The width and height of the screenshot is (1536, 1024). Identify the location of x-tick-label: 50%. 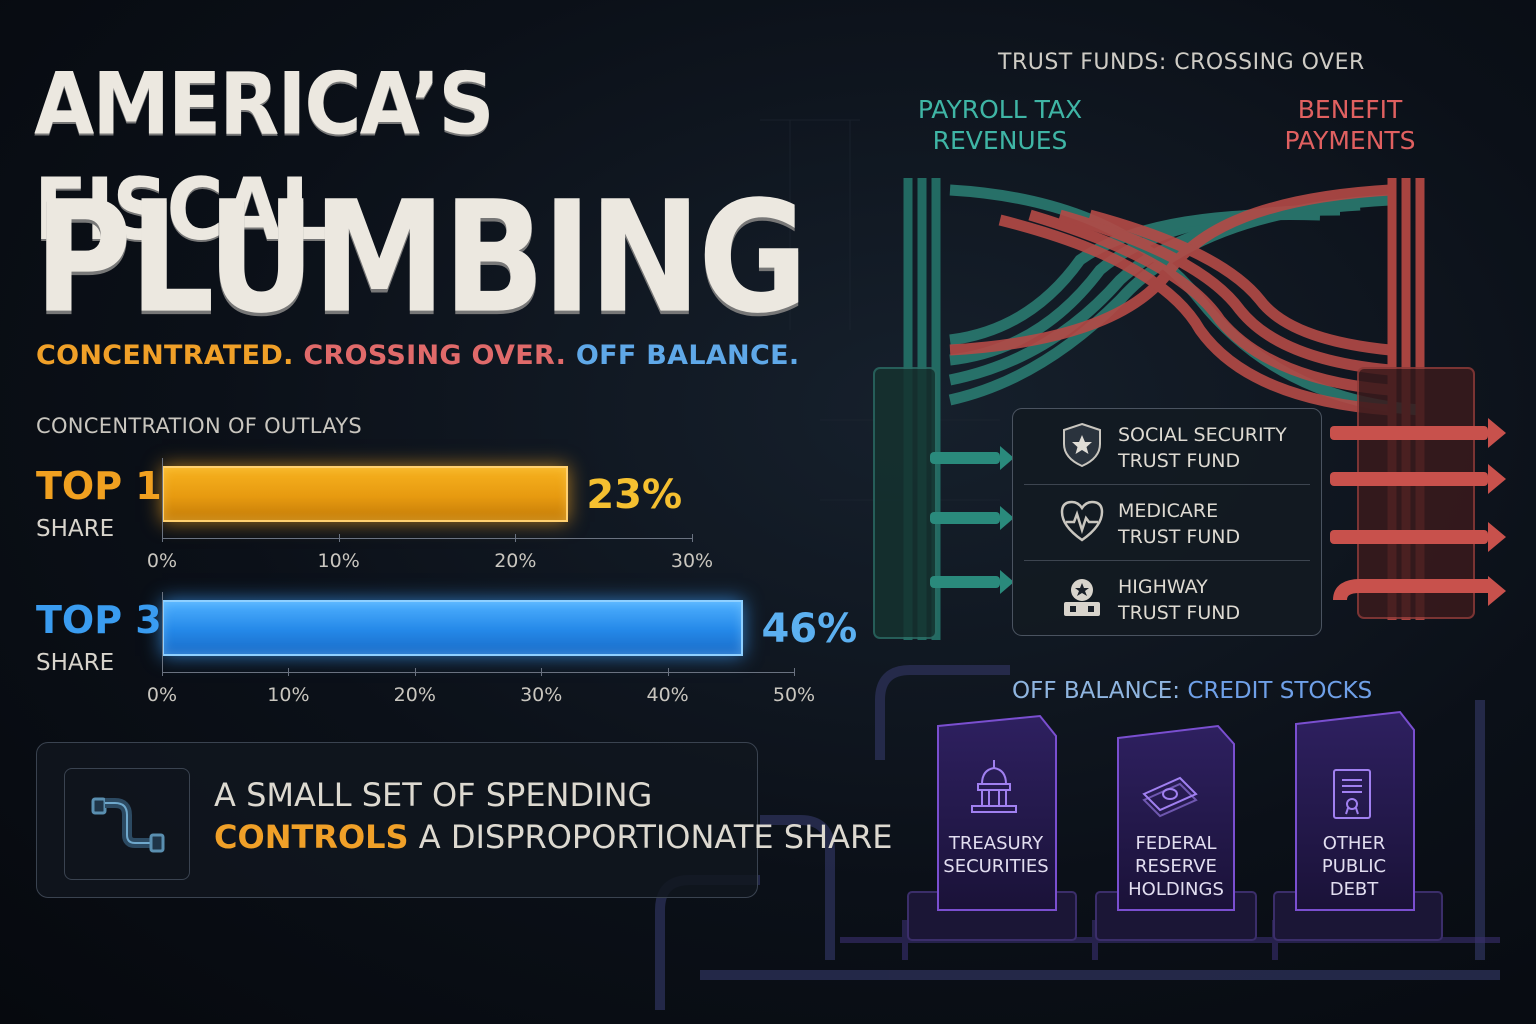
(794, 695).